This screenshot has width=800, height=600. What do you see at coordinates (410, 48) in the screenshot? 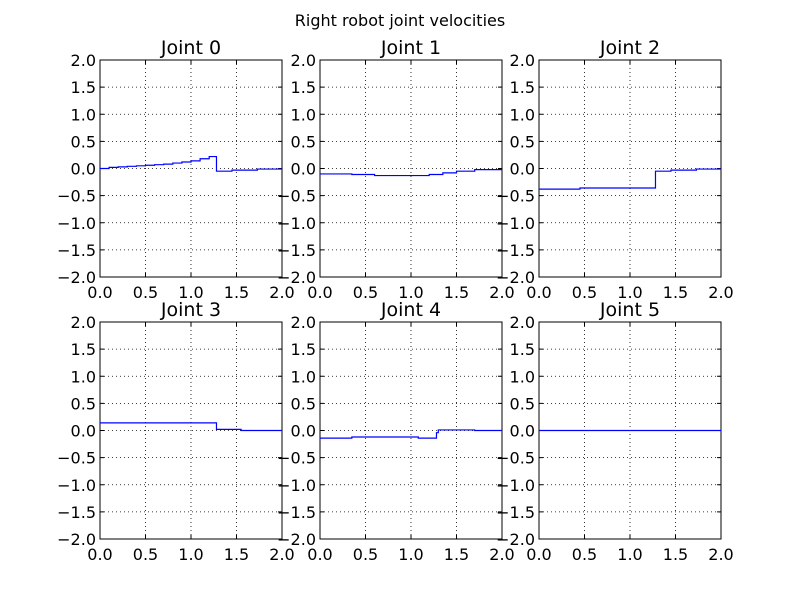
I see `subplot-title: Joint 1` at bounding box center [410, 48].